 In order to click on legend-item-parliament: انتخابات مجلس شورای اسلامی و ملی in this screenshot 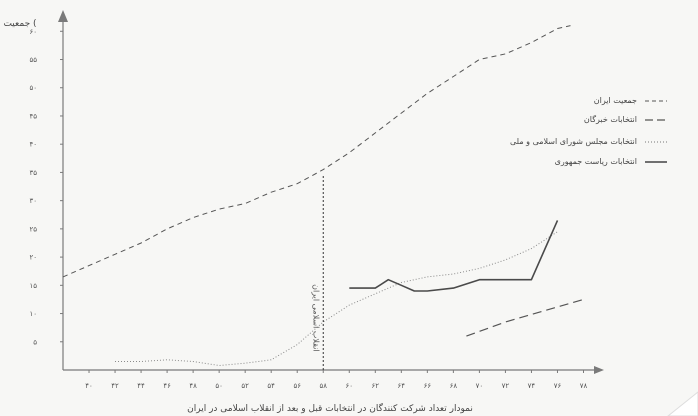, I will do `click(588, 141)`.